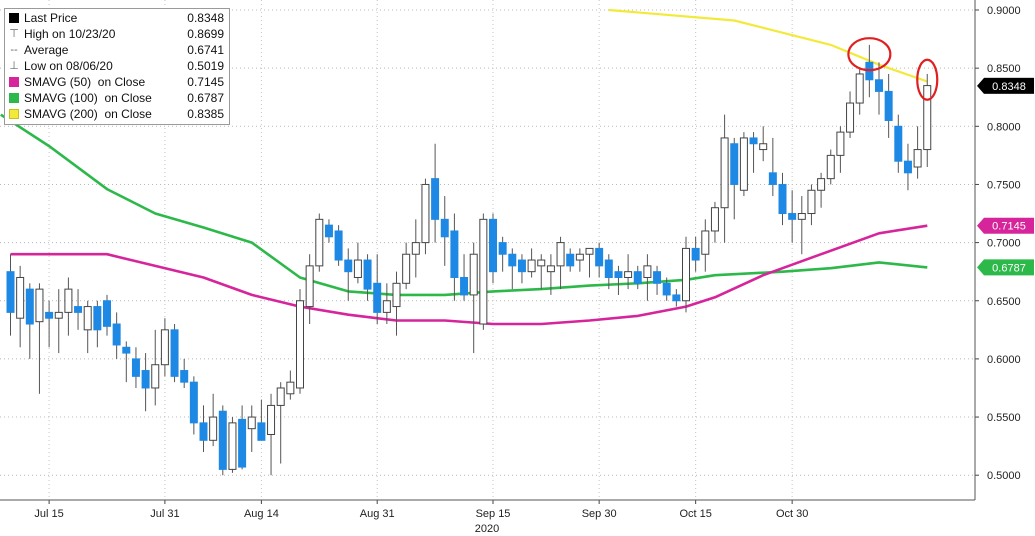 Image resolution: width=1035 pixels, height=536 pixels. Describe the element at coordinates (117, 82) in the screenshot. I see `legend-item: SMAVG (50) on Close 0.7145` at that location.